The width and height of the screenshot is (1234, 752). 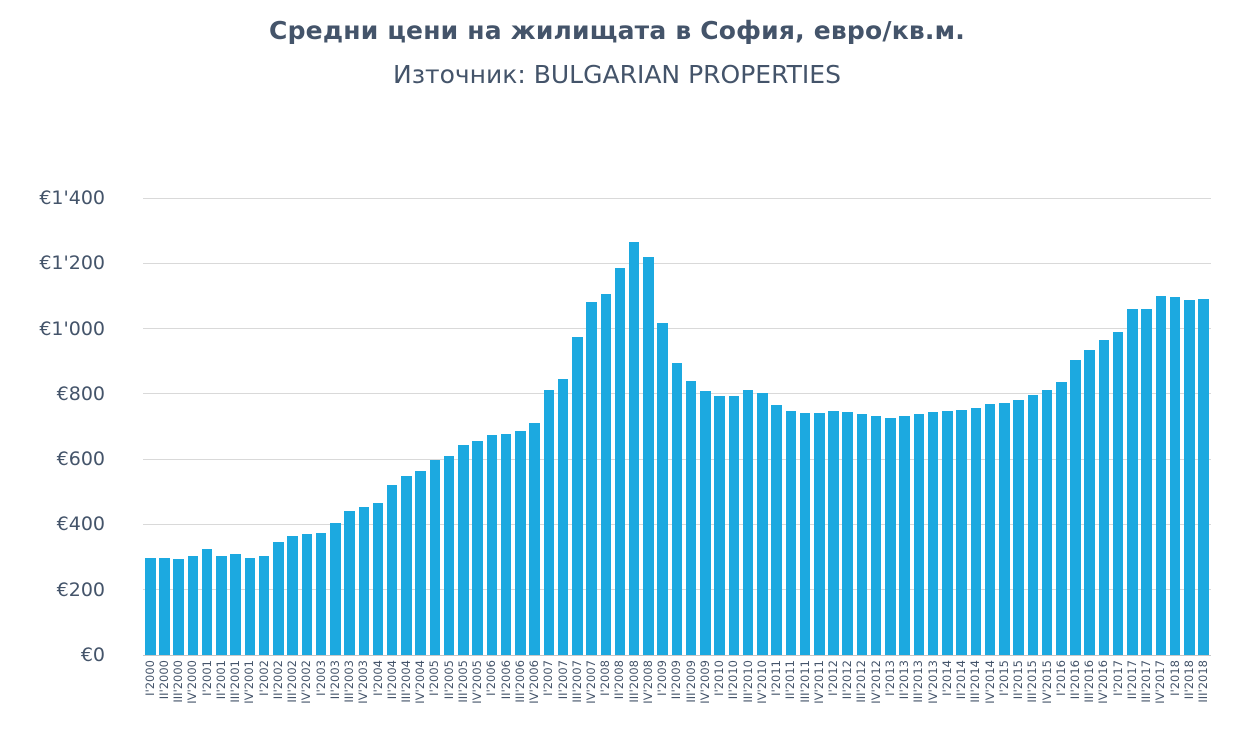 I want to click on y-axis-tick-label: €400, so click(x=80, y=524).